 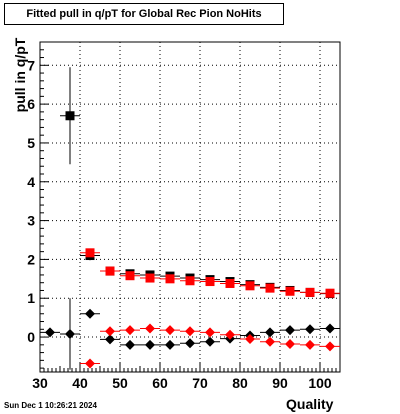 I want to click on x-tick-label: 50, so click(x=120, y=383).